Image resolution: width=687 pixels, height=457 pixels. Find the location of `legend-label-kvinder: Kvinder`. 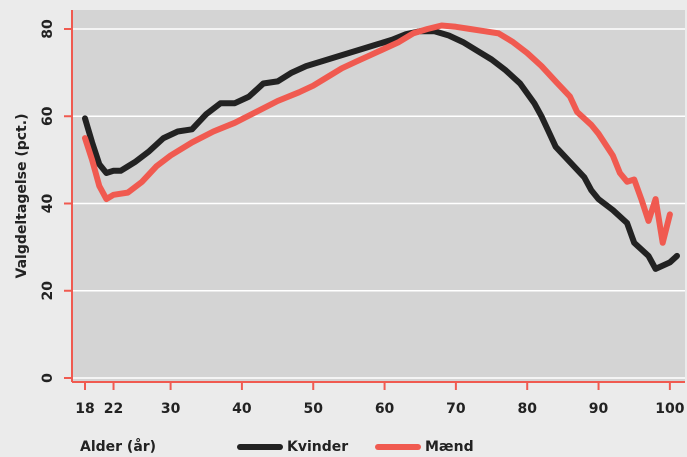

legend-label-kvinder: Kvinder is located at coordinates (317, 447).